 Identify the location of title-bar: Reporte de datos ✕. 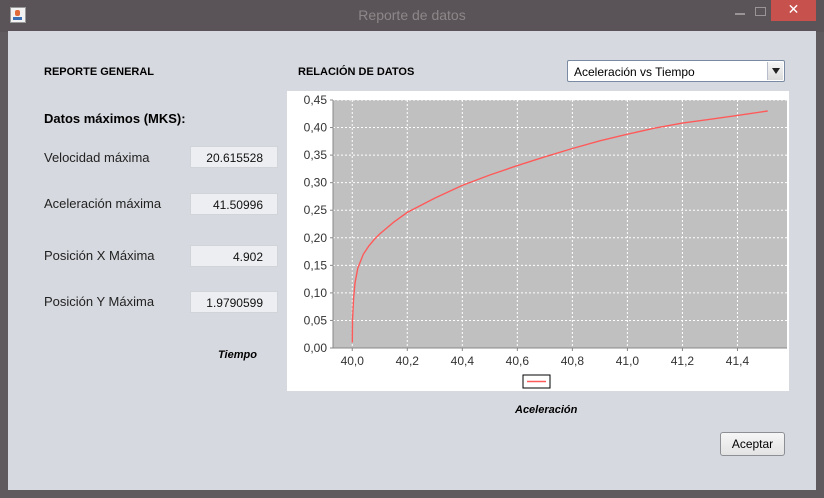
(412, 16).